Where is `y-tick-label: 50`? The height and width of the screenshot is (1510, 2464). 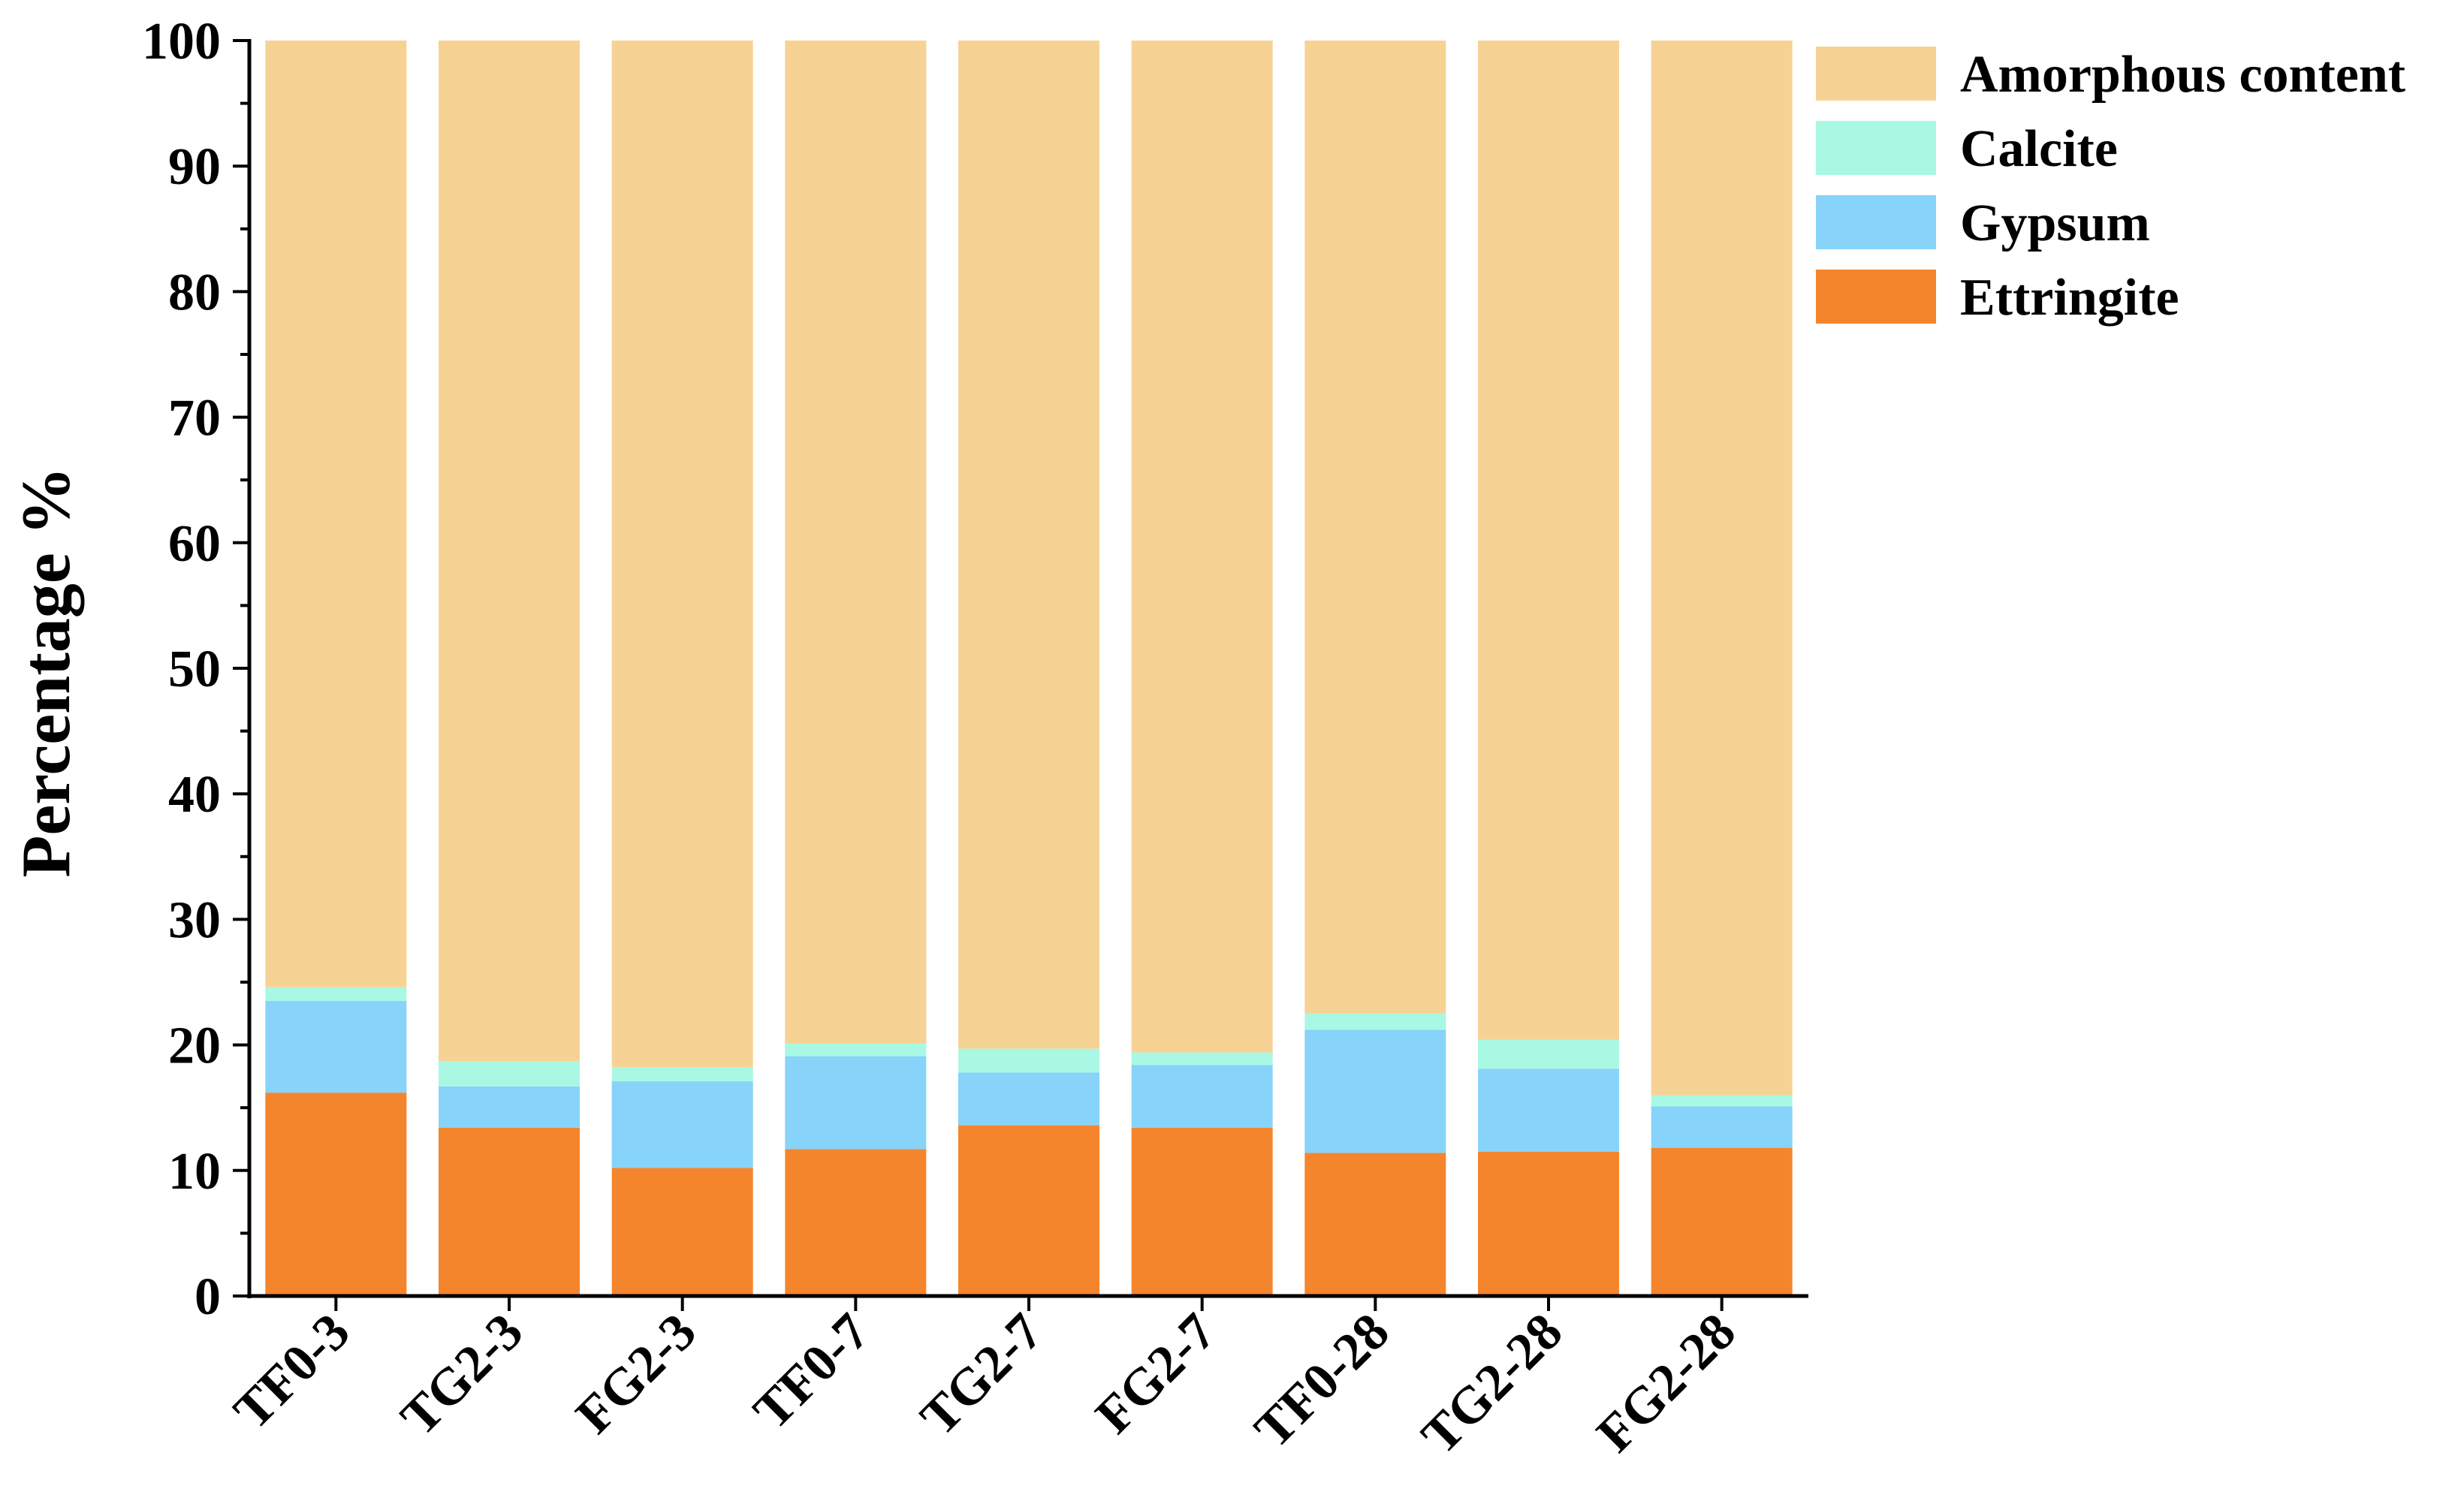
y-tick-label: 50 is located at coordinates (194, 669).